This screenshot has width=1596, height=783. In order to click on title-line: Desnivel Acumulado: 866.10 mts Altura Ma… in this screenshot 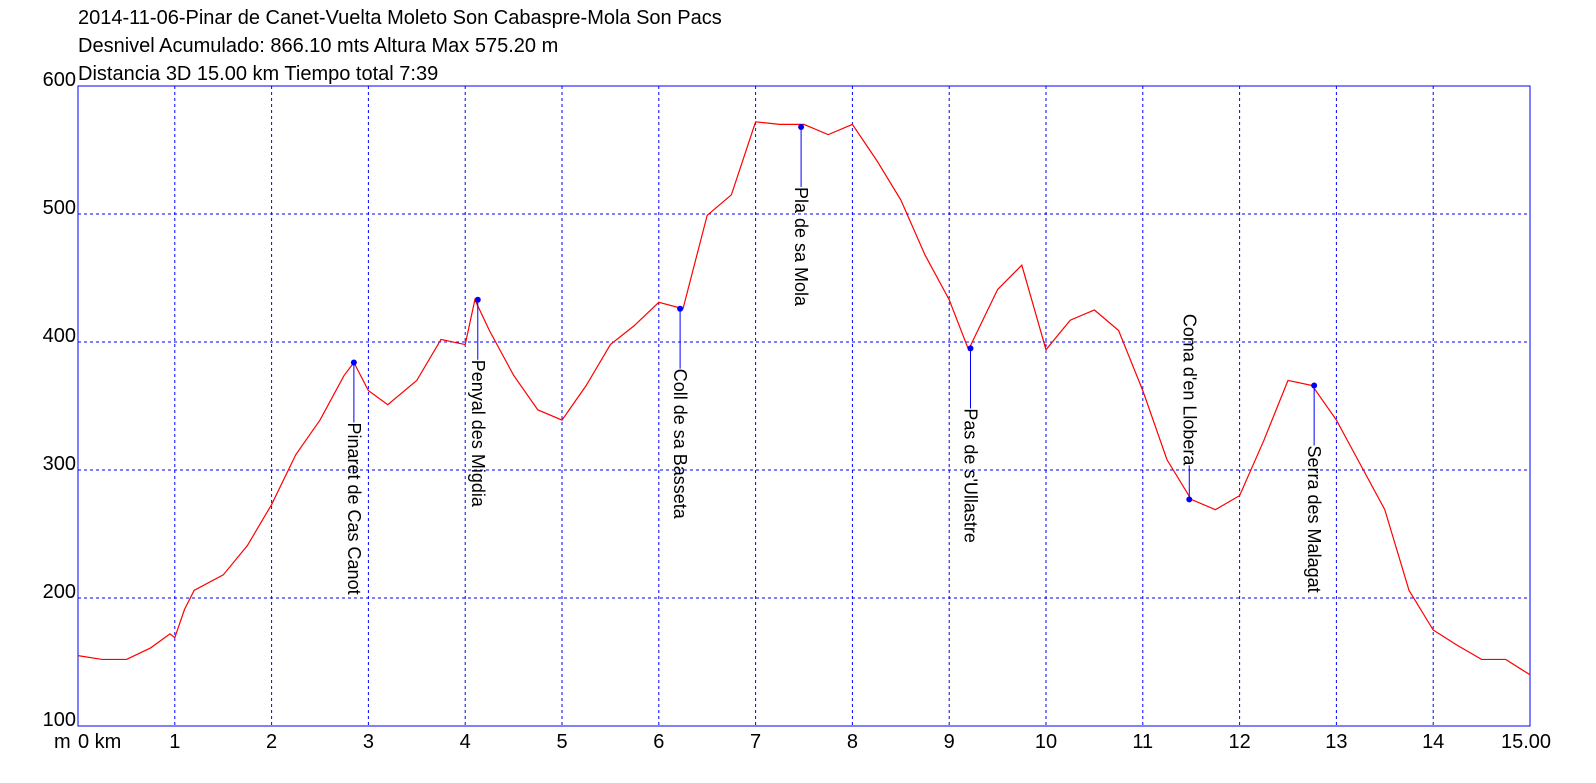, I will do `click(318, 46)`.